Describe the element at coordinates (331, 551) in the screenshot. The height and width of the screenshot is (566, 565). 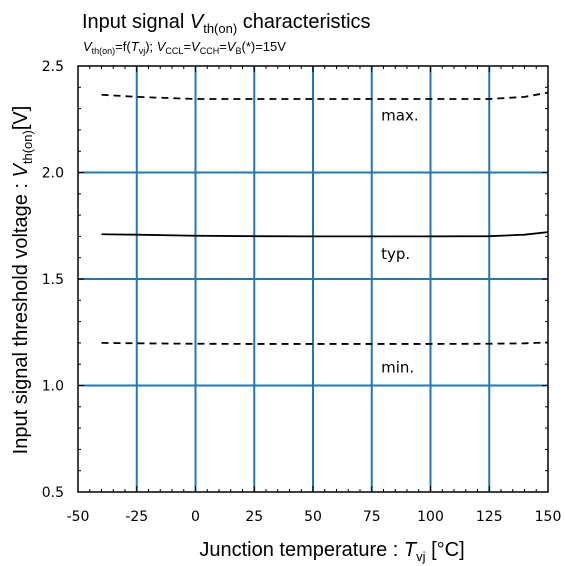
I see `x-axis-label: Junction temperature : Tvj [°C]` at that location.